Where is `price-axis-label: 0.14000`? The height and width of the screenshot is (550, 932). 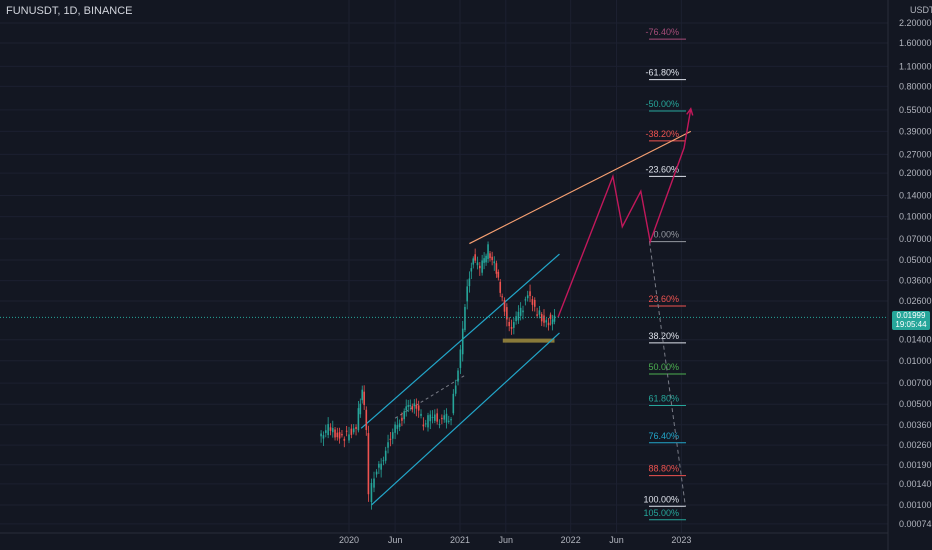 price-axis-label: 0.14000 is located at coordinates (915, 196).